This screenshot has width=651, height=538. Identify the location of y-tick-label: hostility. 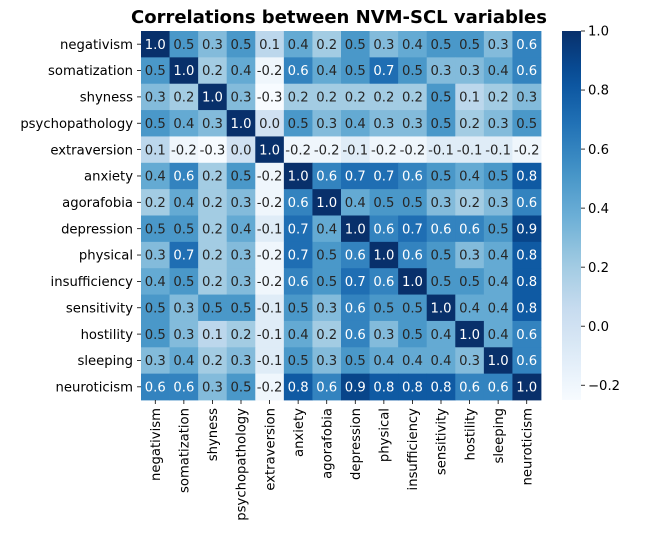
(107, 335).